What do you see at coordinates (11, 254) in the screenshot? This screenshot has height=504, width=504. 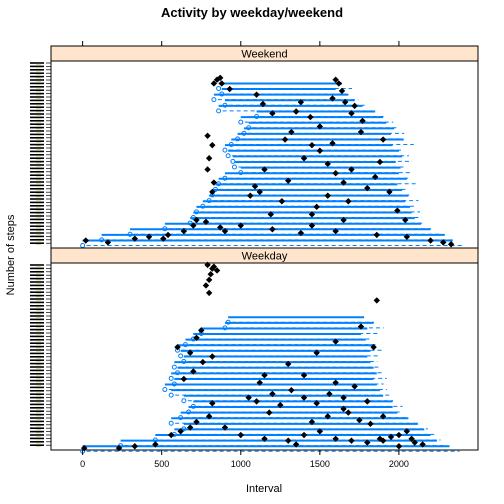 I see `y-axis-label: Number of steps` at bounding box center [11, 254].